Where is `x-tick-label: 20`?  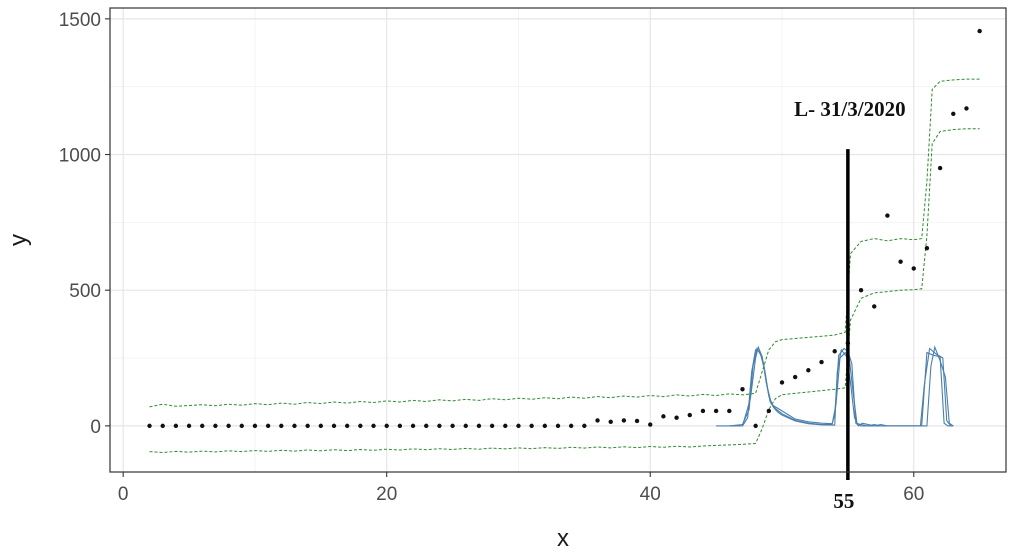 x-tick-label: 20 is located at coordinates (386, 494).